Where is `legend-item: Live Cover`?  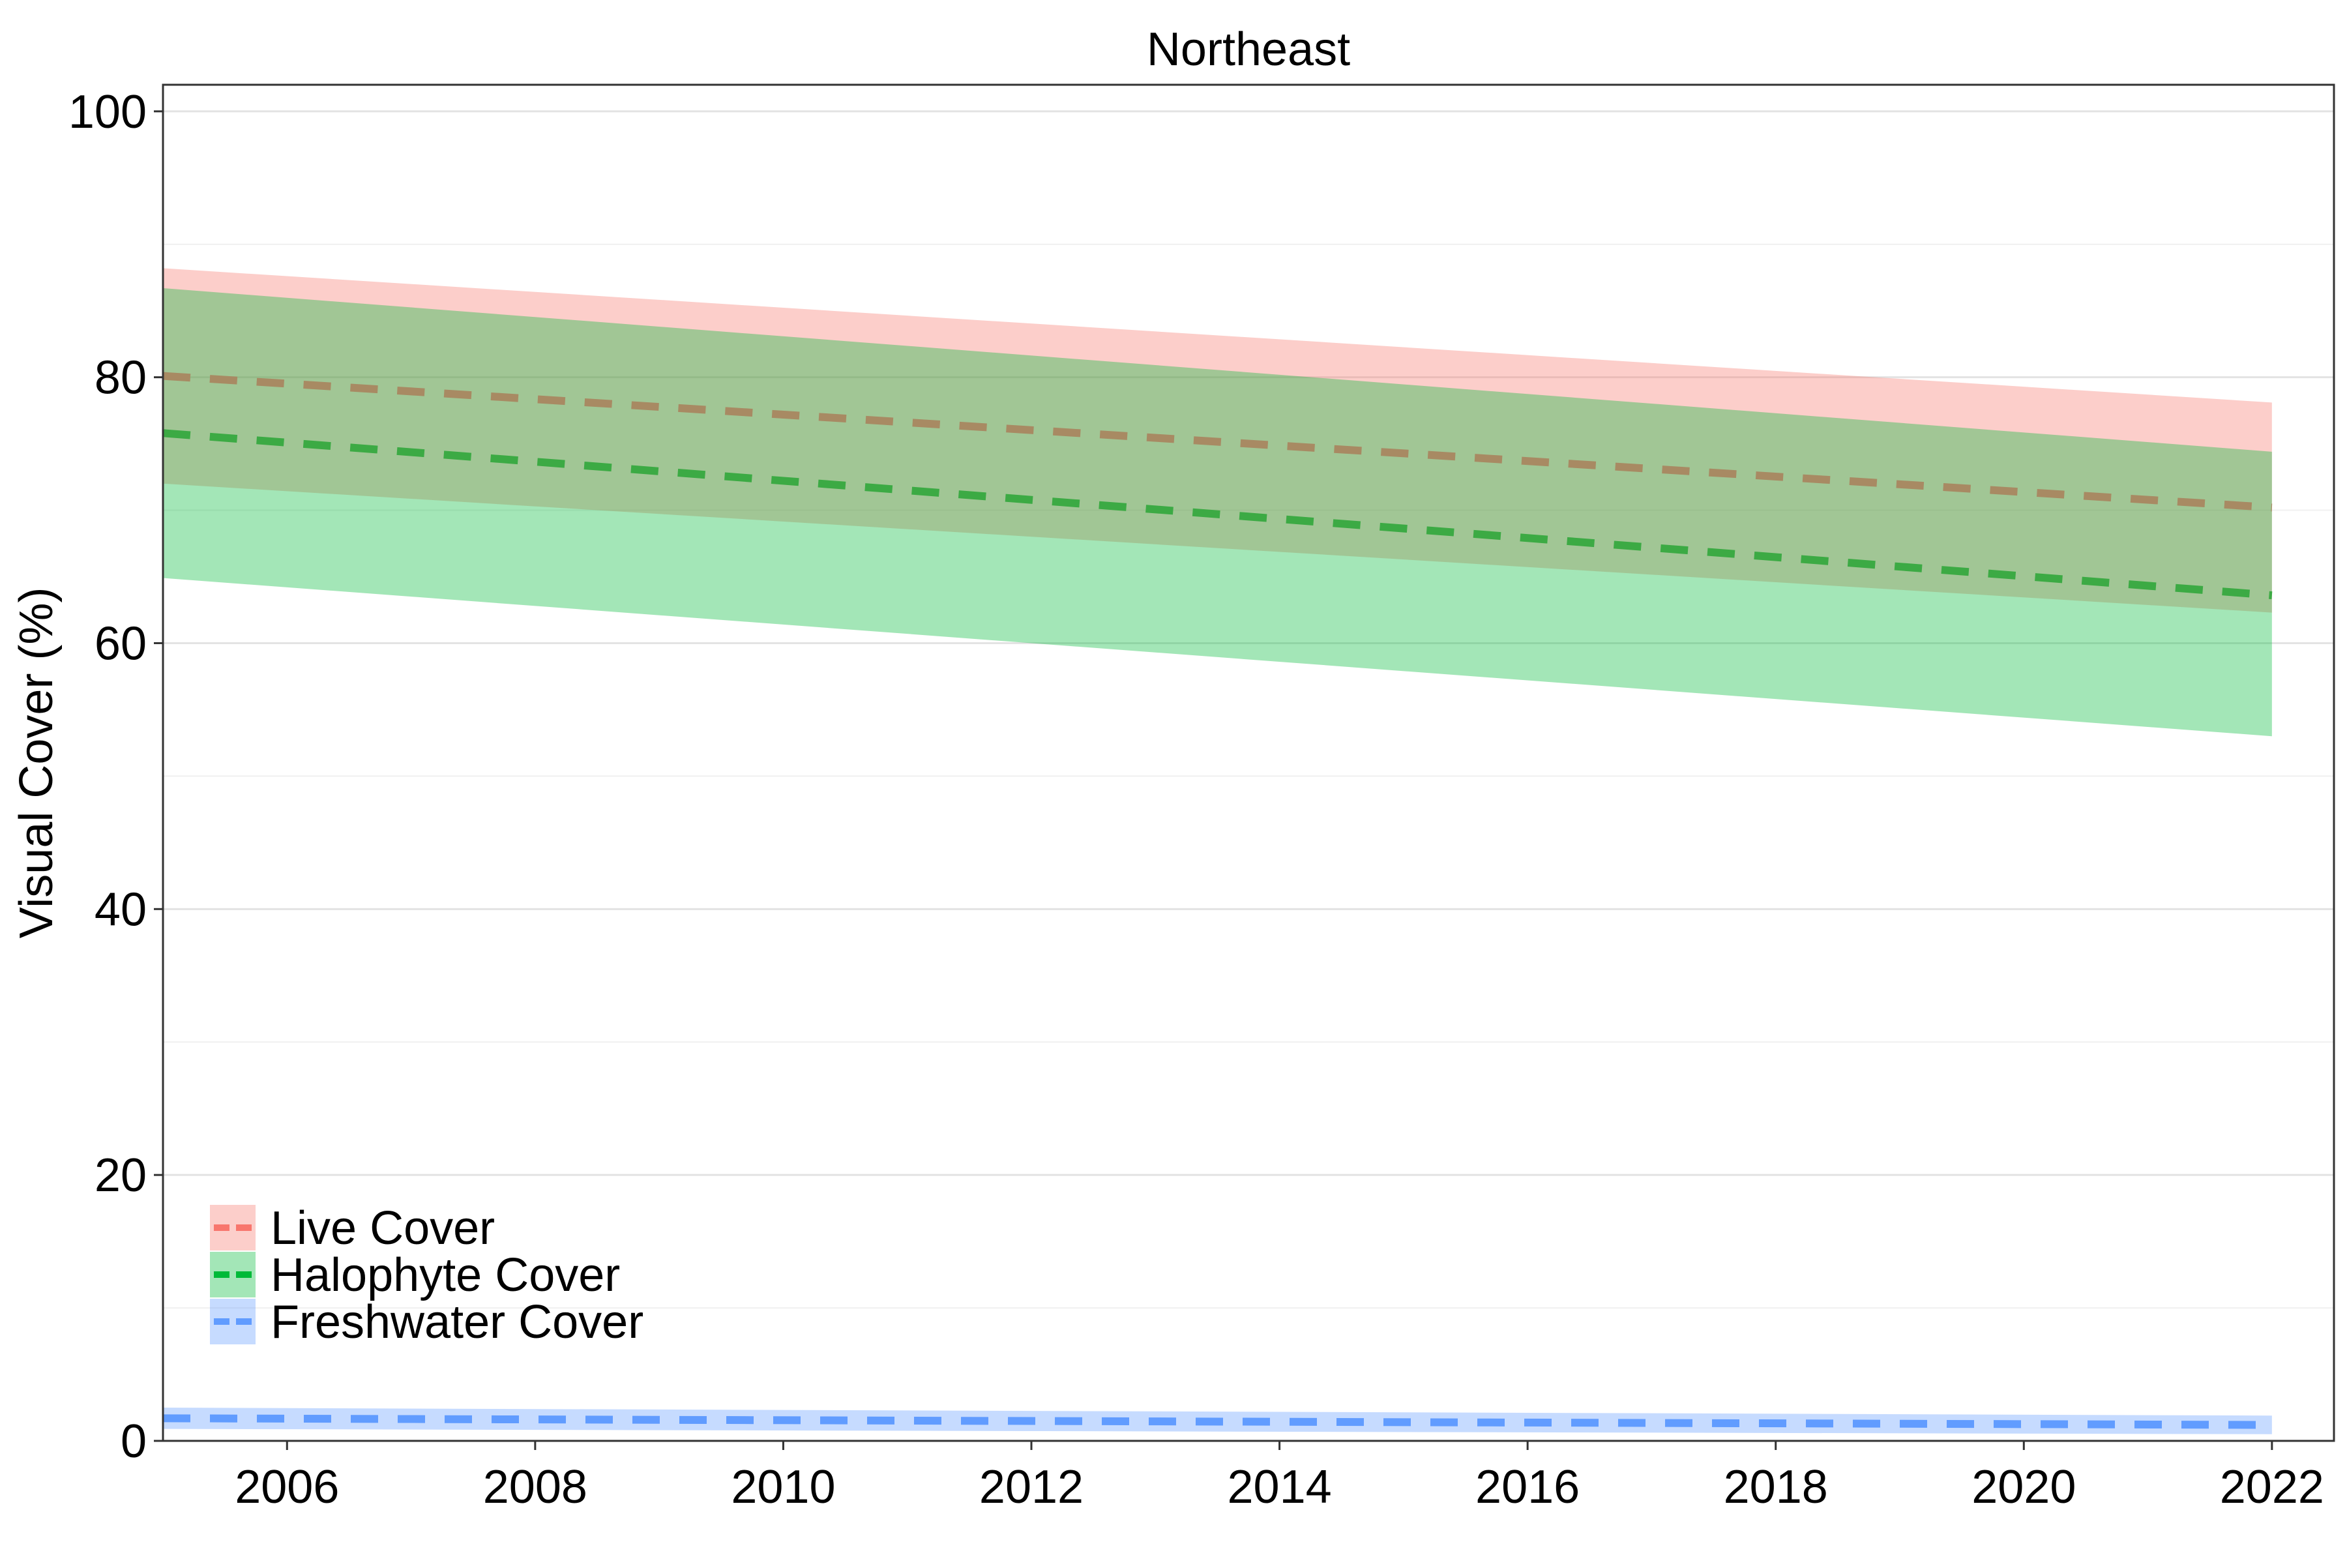
legend-item: Live Cover is located at coordinates (352, 1228).